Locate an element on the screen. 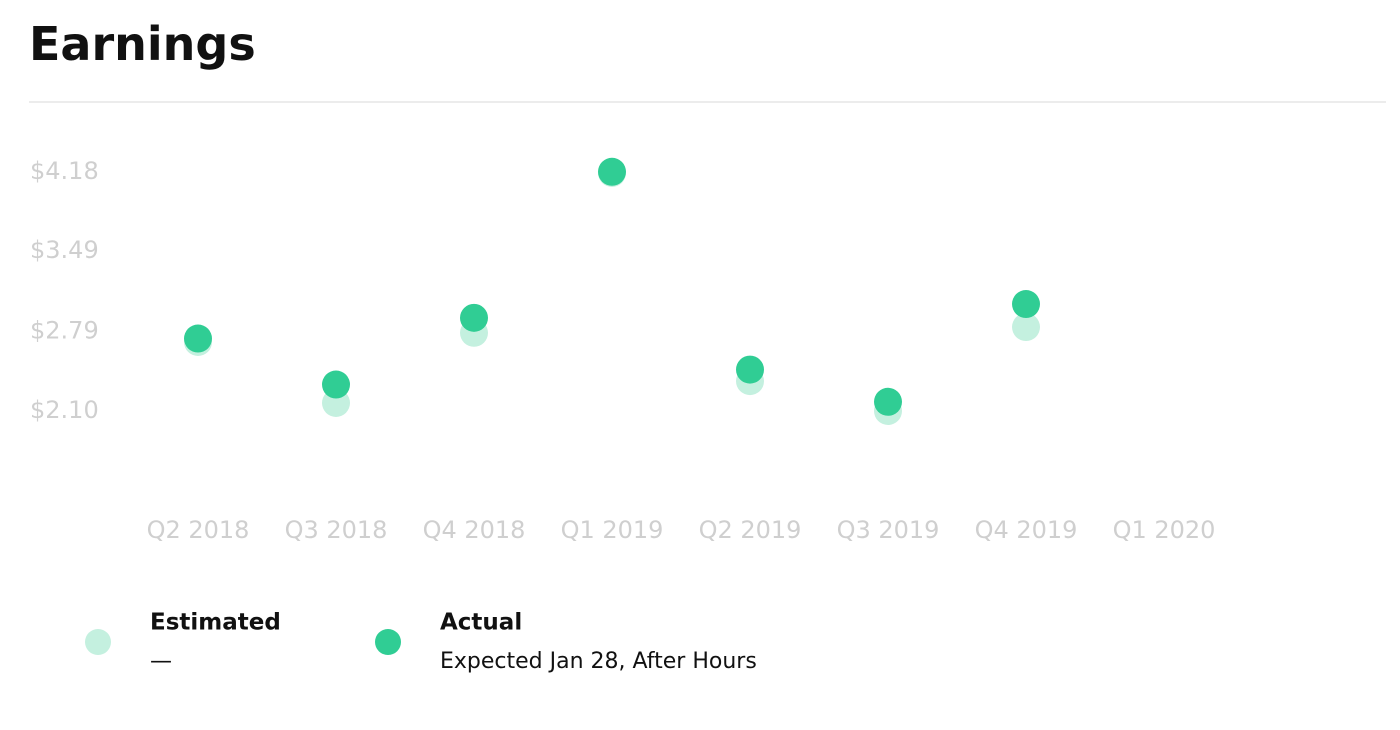 The image size is (1400, 730). chart-title: Earnings is located at coordinates (142, 44).